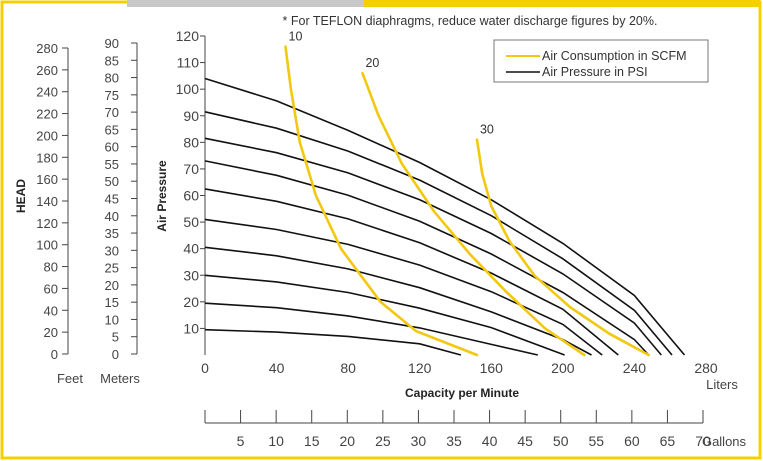 The width and height of the screenshot is (763, 461). What do you see at coordinates (112, 233) in the screenshot?
I see `meter-tick-label: 35` at bounding box center [112, 233].